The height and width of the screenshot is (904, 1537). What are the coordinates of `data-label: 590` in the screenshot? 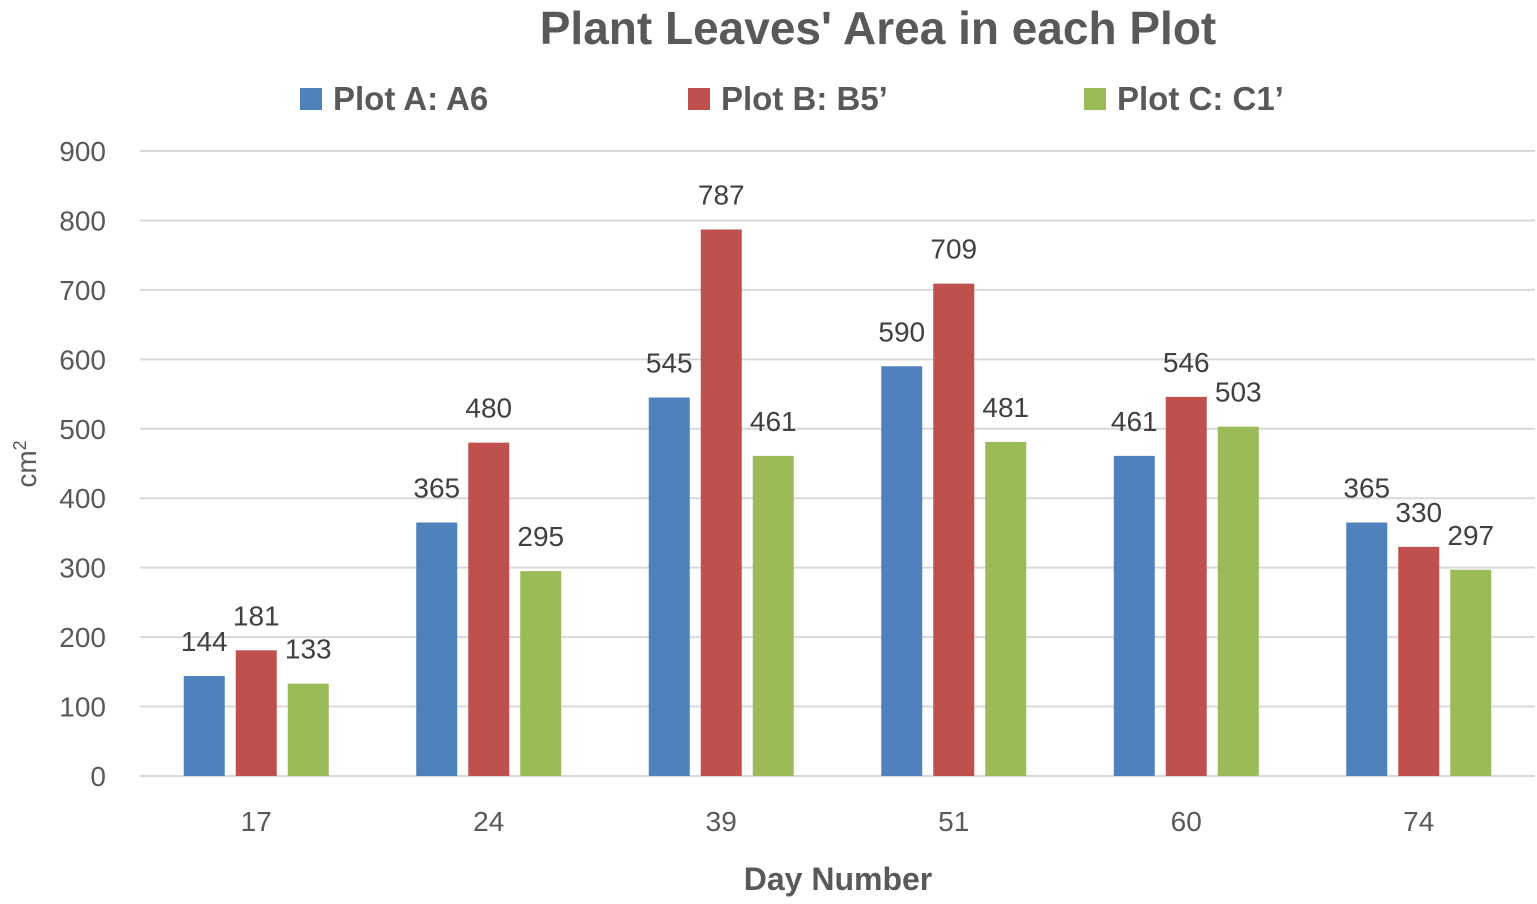 It's located at (901, 331).